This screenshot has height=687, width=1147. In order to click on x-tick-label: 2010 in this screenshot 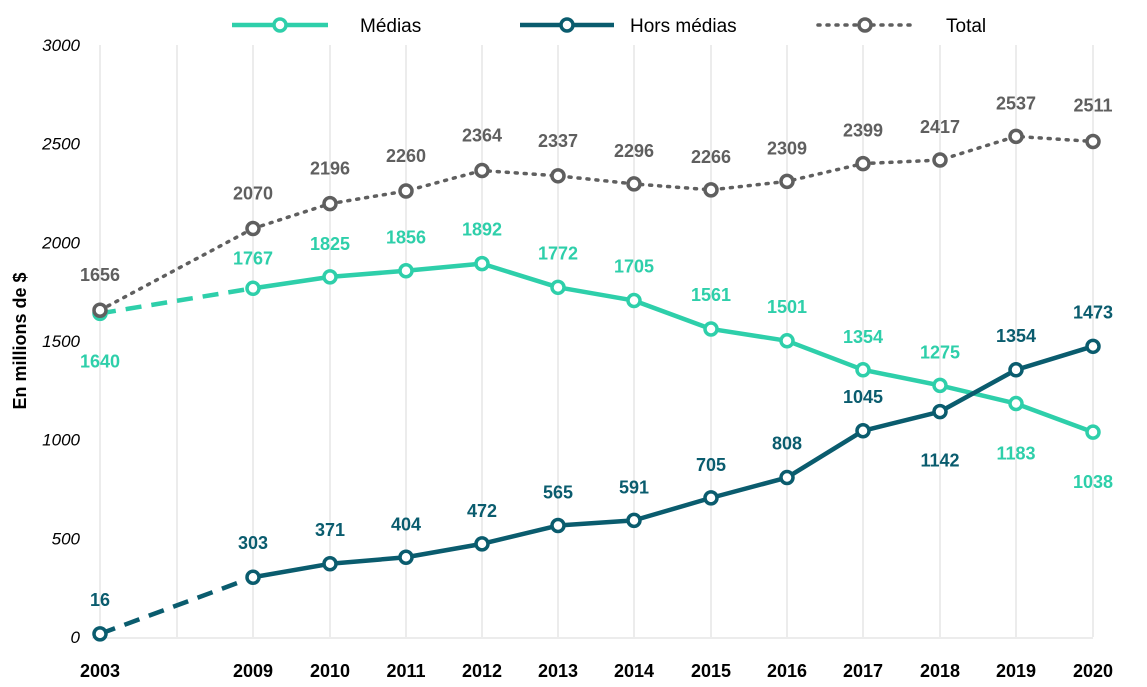, I will do `click(330, 671)`.